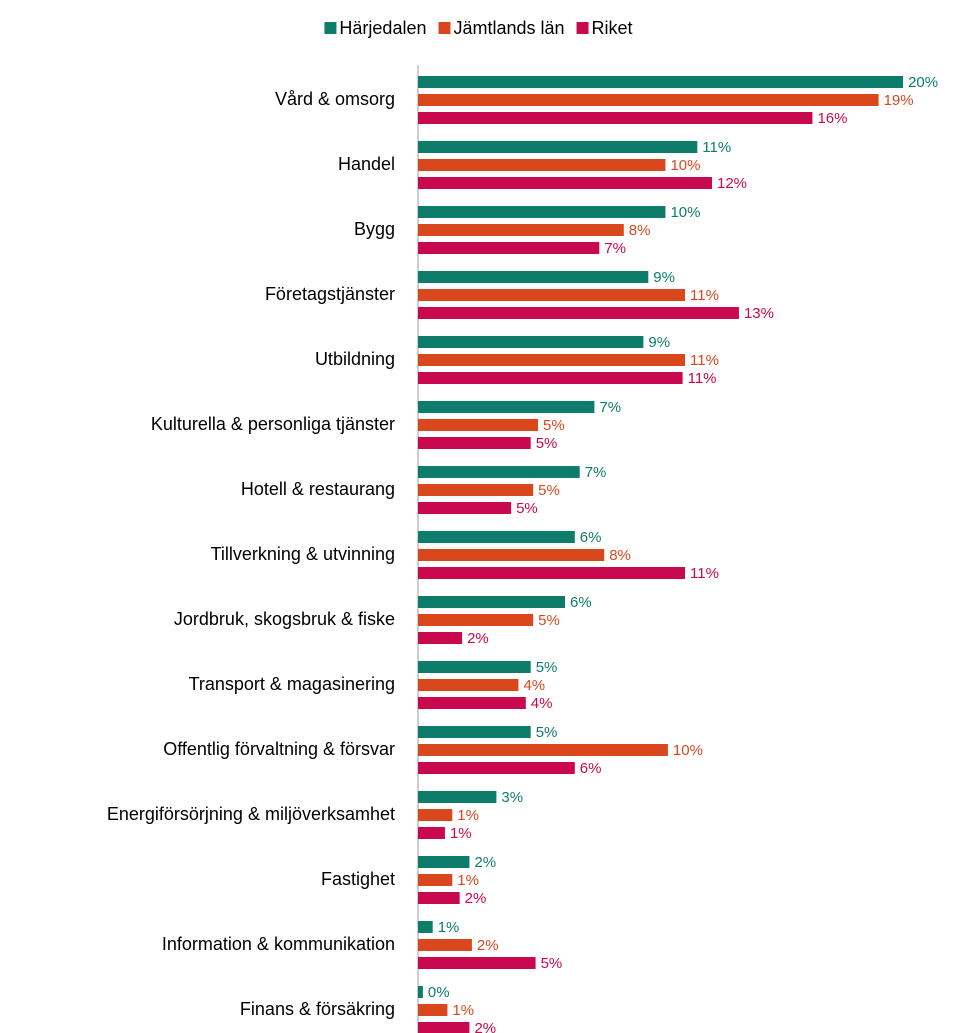  What do you see at coordinates (832, 118) in the screenshot?
I see `value-label: 16%` at bounding box center [832, 118].